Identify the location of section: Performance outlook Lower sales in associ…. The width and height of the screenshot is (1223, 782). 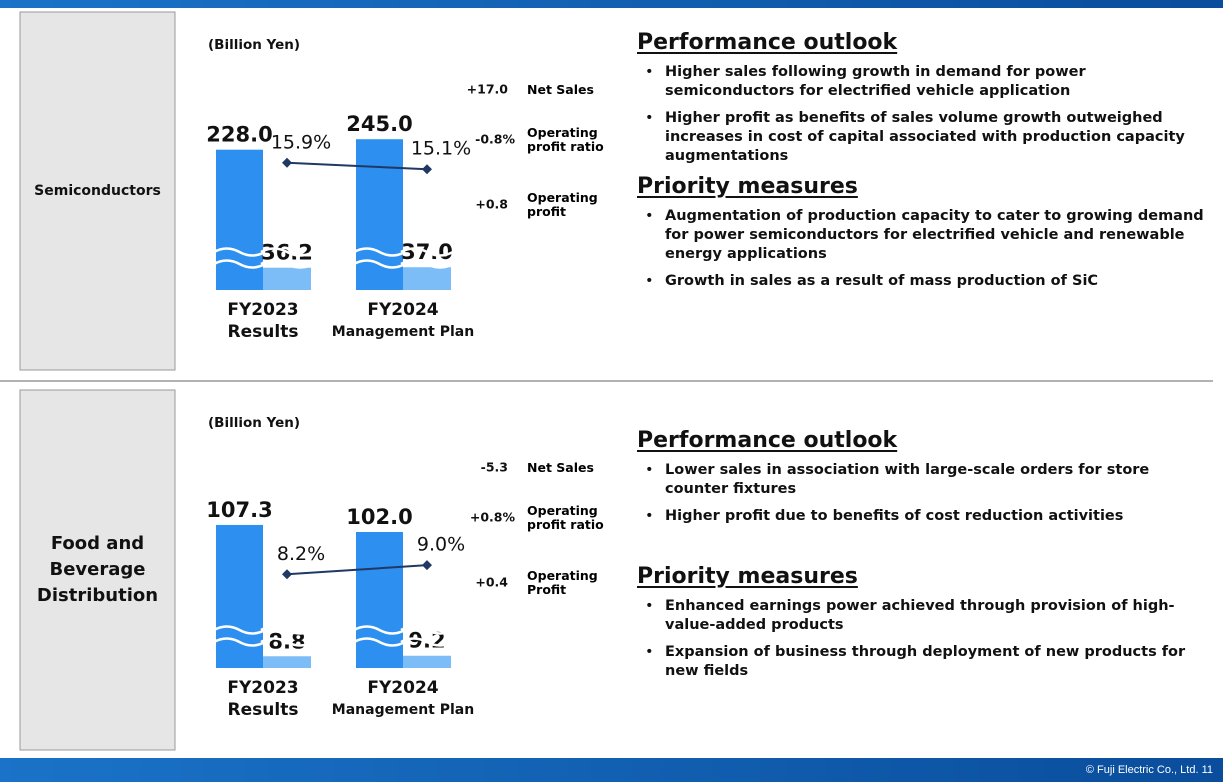
(922, 477).